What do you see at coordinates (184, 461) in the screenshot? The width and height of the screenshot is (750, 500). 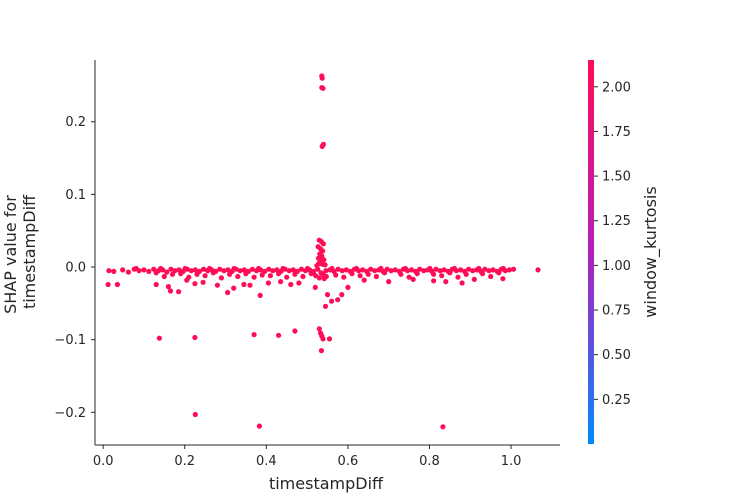 I see `x-tick-label: 0.2` at bounding box center [184, 461].